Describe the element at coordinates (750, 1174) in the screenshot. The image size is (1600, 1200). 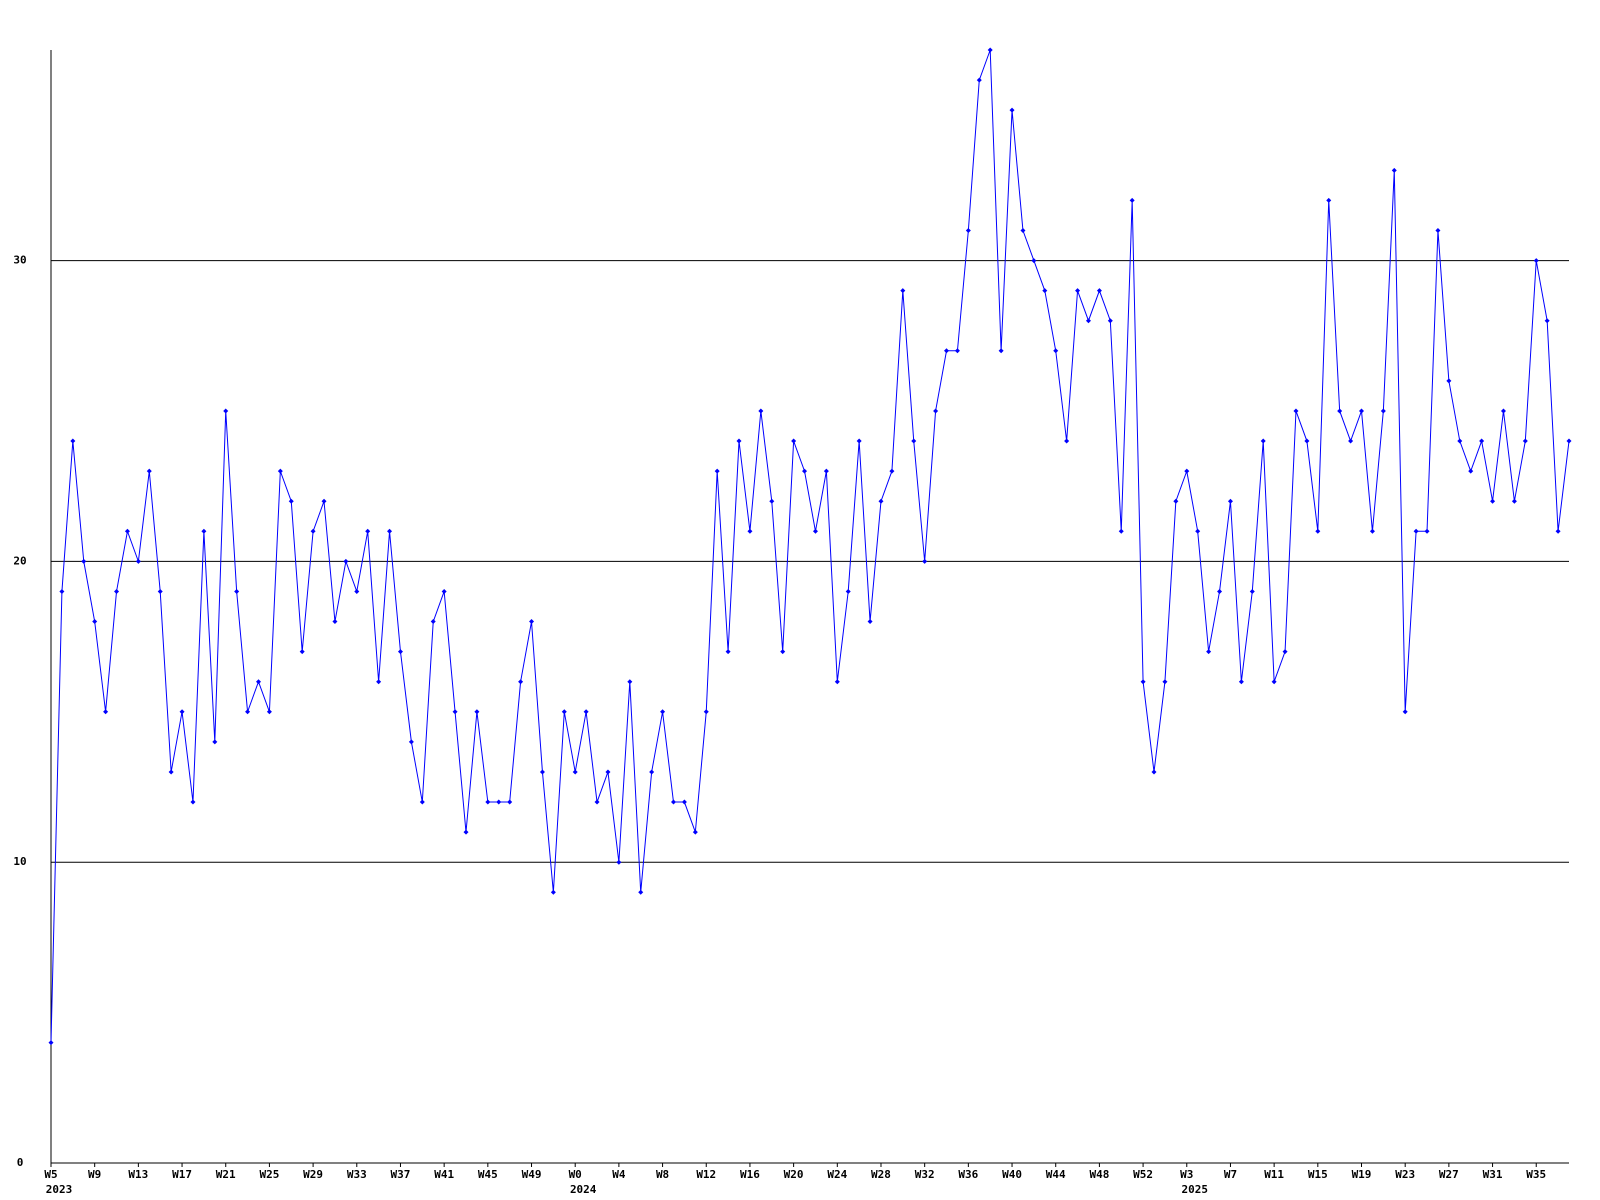
I see `x-tick-label: W16` at that location.